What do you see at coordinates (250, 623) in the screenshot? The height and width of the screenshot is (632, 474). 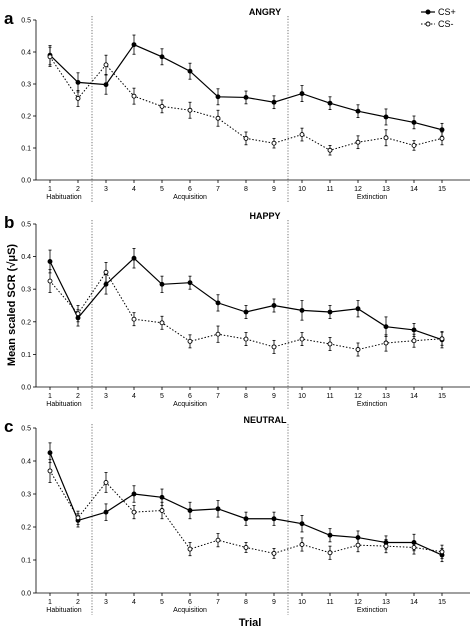 I see `x-axis-title: Trial` at bounding box center [250, 623].